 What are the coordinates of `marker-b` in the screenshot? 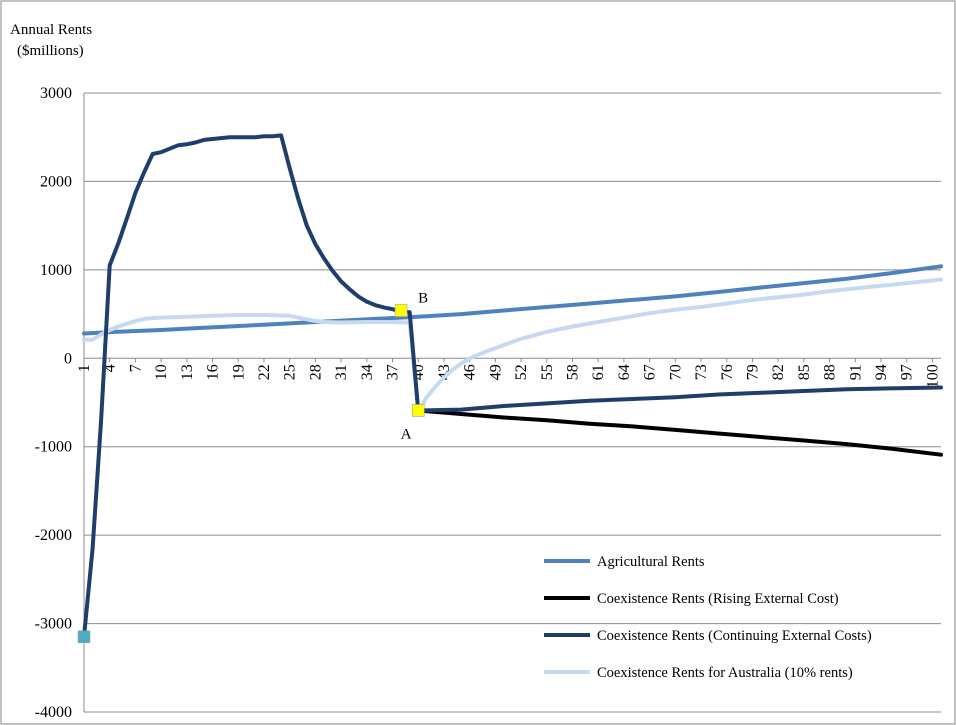 It's located at (401, 310).